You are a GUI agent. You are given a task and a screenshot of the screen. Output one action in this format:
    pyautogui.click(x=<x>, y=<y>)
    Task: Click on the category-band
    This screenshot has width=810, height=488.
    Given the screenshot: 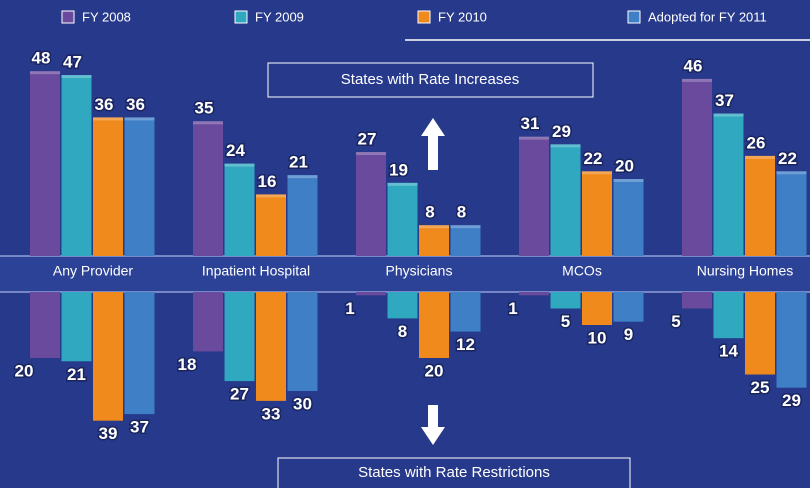 What is the action you would take?
    pyautogui.click(x=405, y=274)
    